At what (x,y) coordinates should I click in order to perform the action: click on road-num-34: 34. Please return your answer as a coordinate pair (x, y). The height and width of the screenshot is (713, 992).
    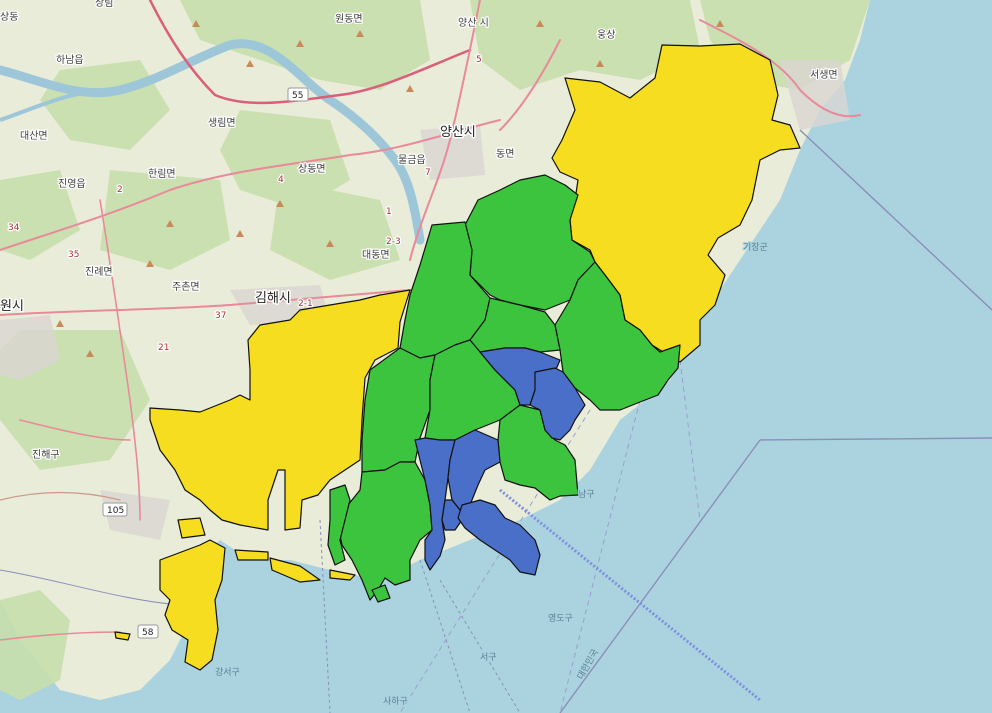
    Looking at the image, I should click on (14, 228).